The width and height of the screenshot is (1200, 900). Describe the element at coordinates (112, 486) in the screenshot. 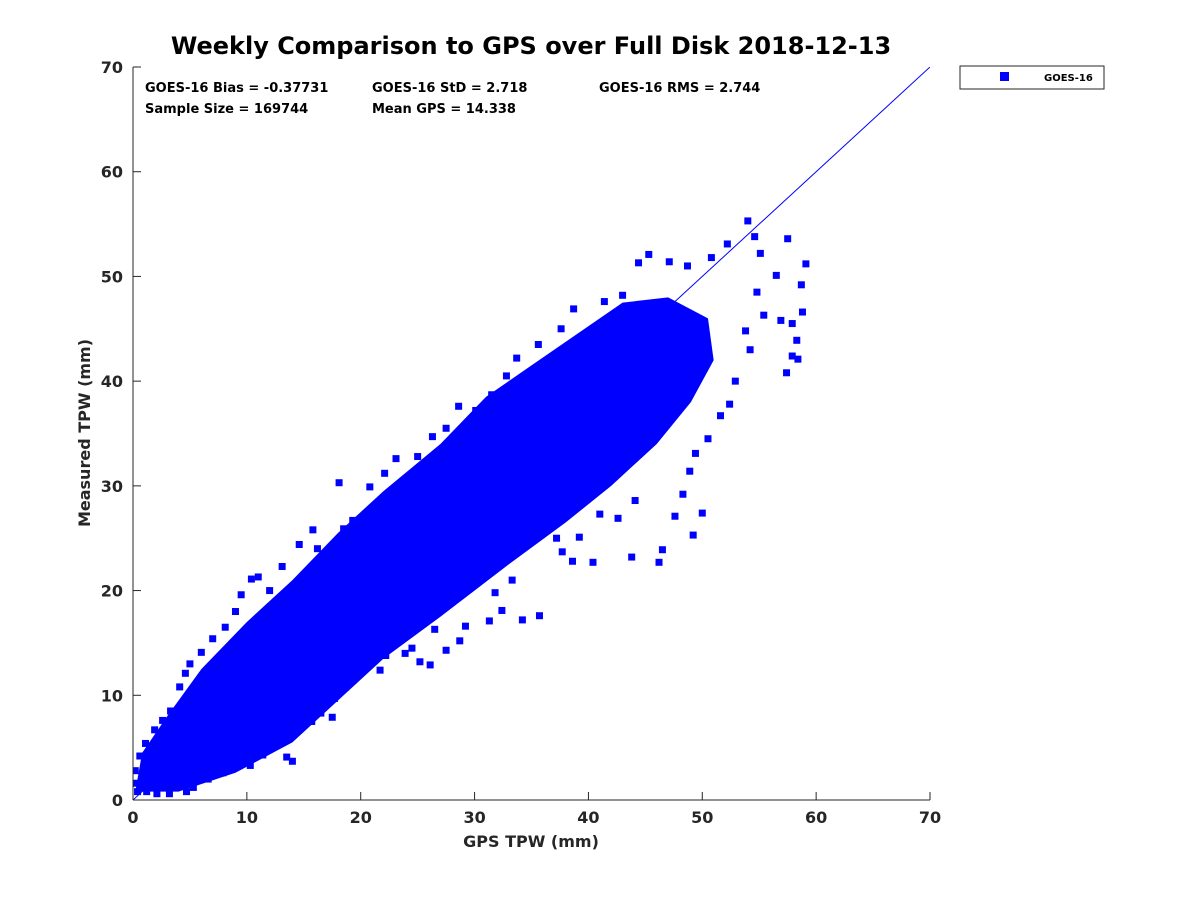

I see `y-tick-label: 30` at that location.